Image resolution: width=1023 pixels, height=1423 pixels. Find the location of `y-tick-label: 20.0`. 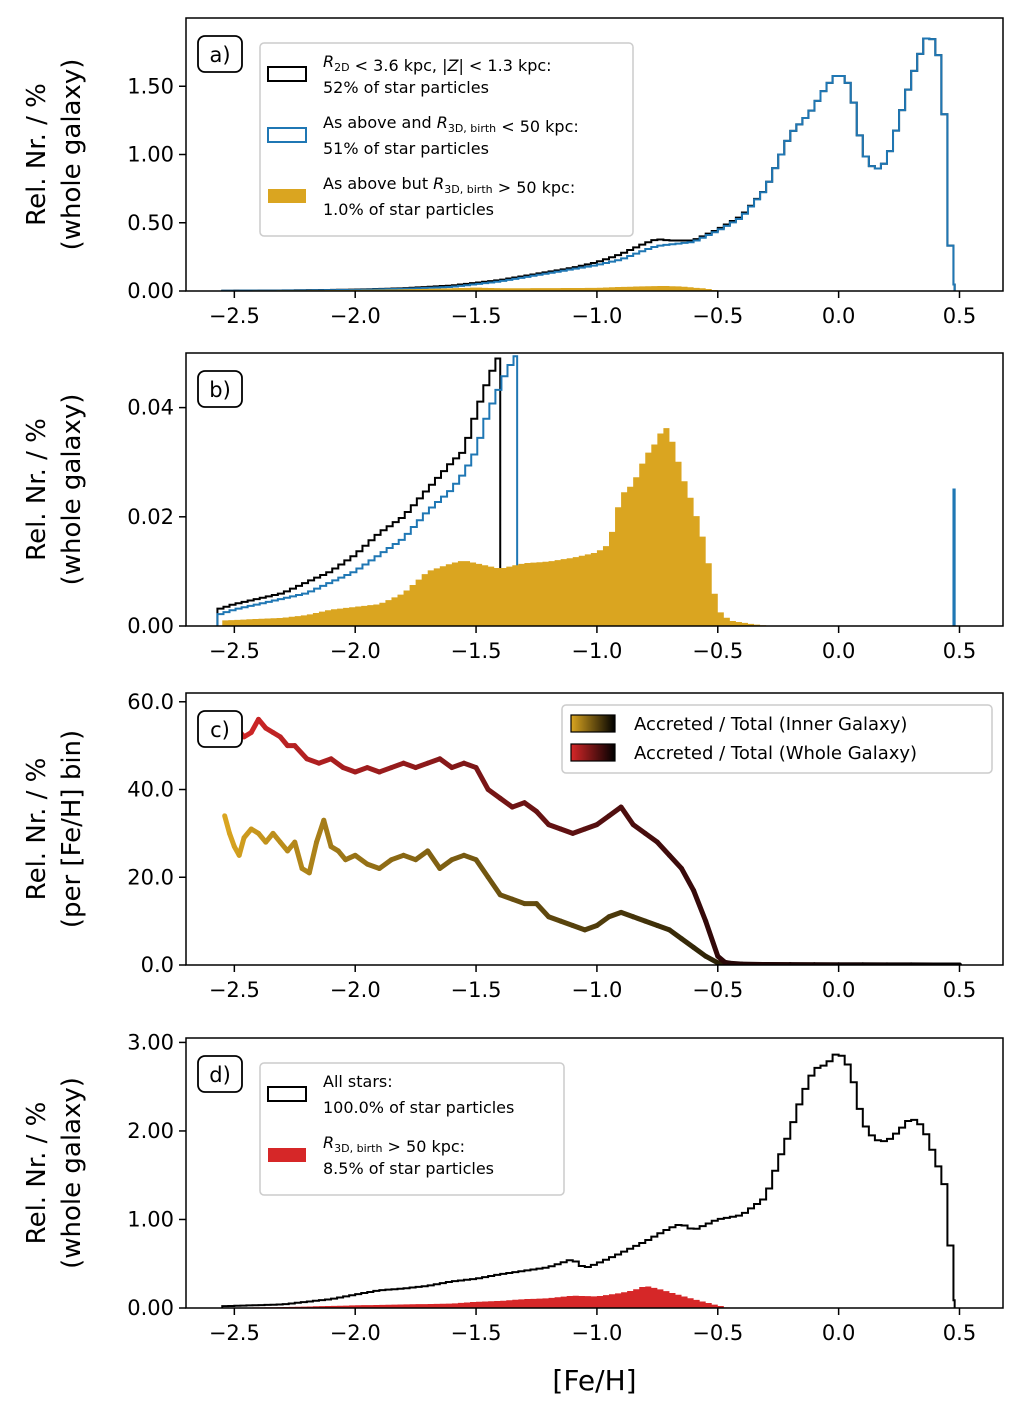

y-tick-label: 20.0 is located at coordinates (150, 877).